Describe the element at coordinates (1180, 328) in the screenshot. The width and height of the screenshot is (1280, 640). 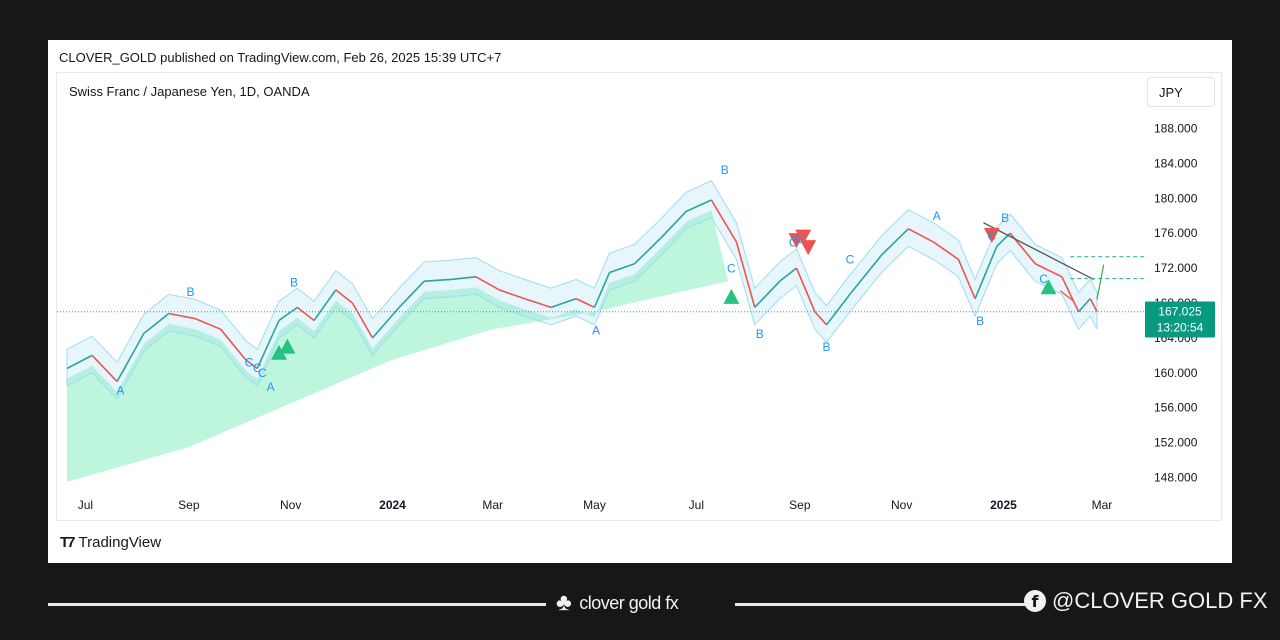
I see `bar-countdown: 13:20:54` at that location.